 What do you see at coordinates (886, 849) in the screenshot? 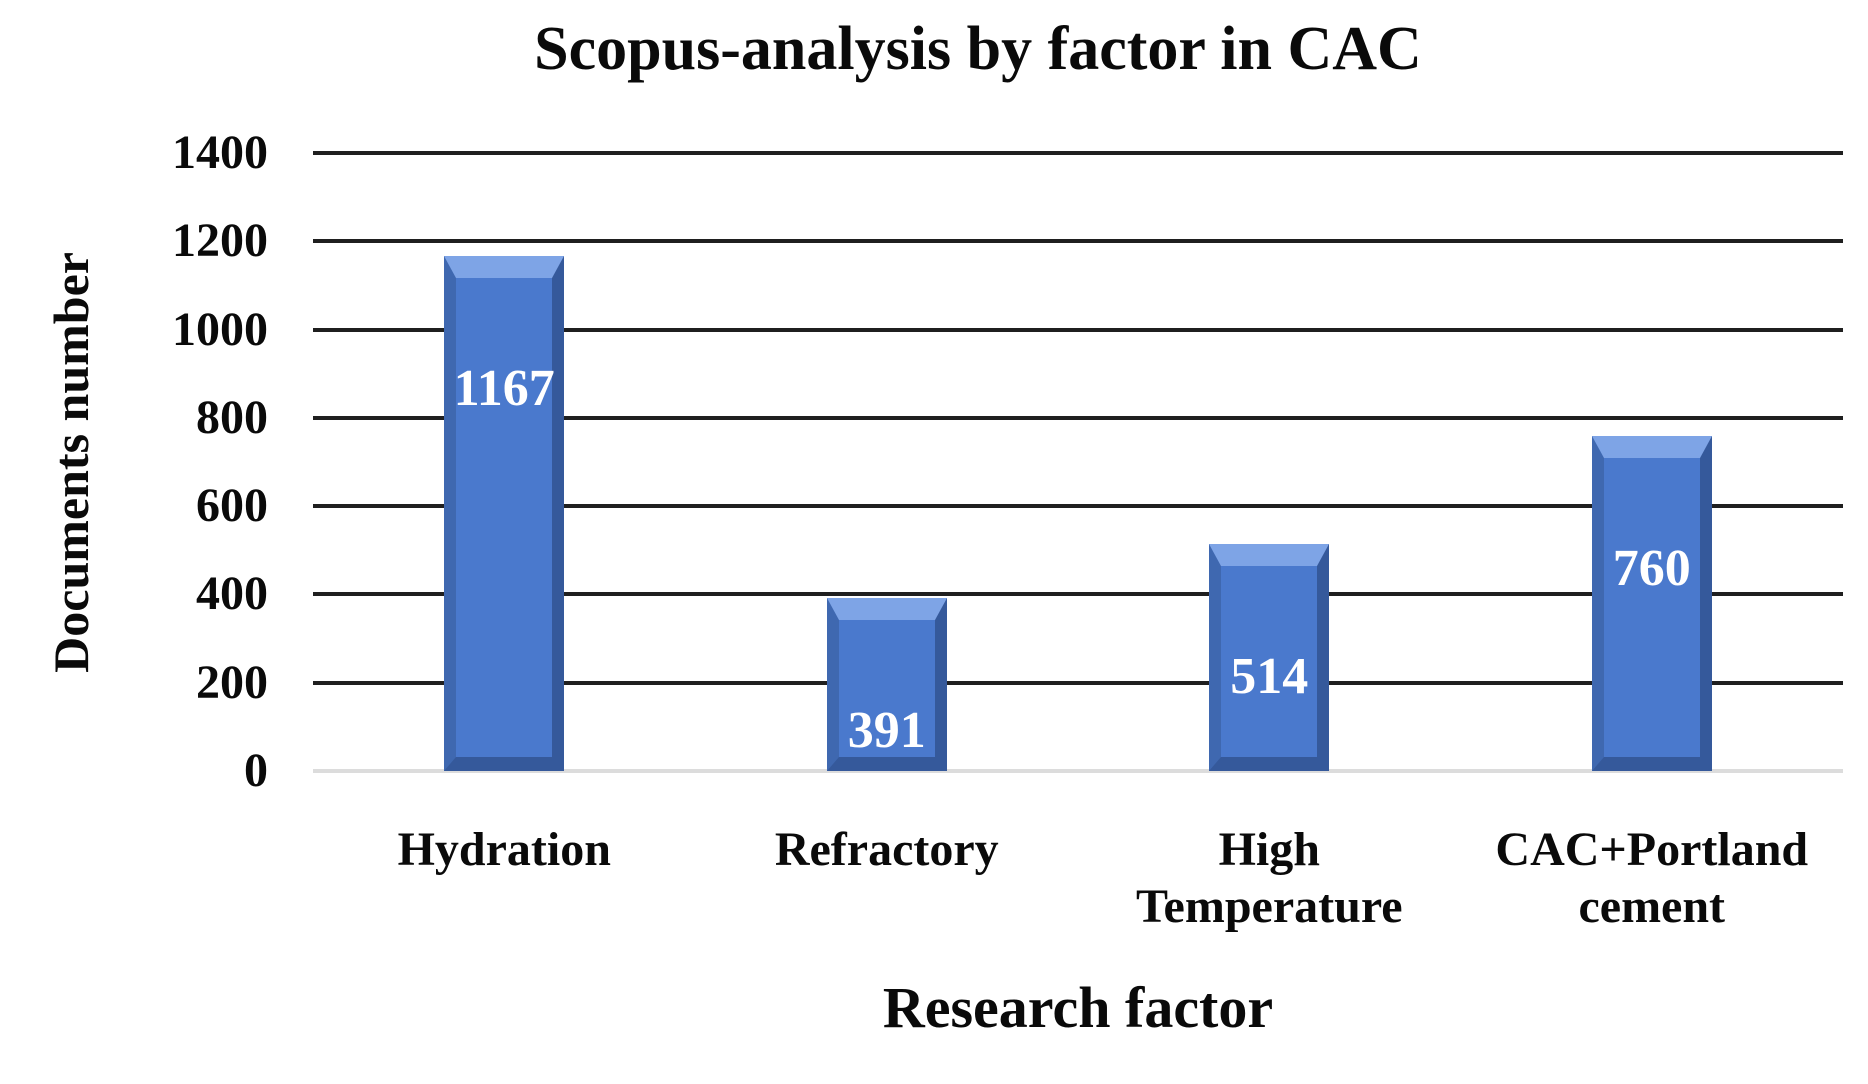
I see `x-tick-label: Refractory` at bounding box center [886, 849].